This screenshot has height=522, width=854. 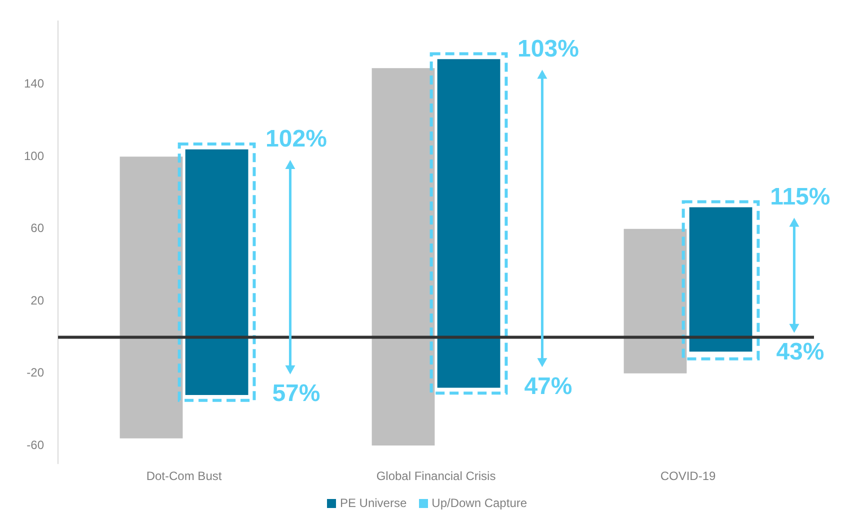 What do you see at coordinates (34, 83) in the screenshot?
I see `y-tick-label: 140` at bounding box center [34, 83].